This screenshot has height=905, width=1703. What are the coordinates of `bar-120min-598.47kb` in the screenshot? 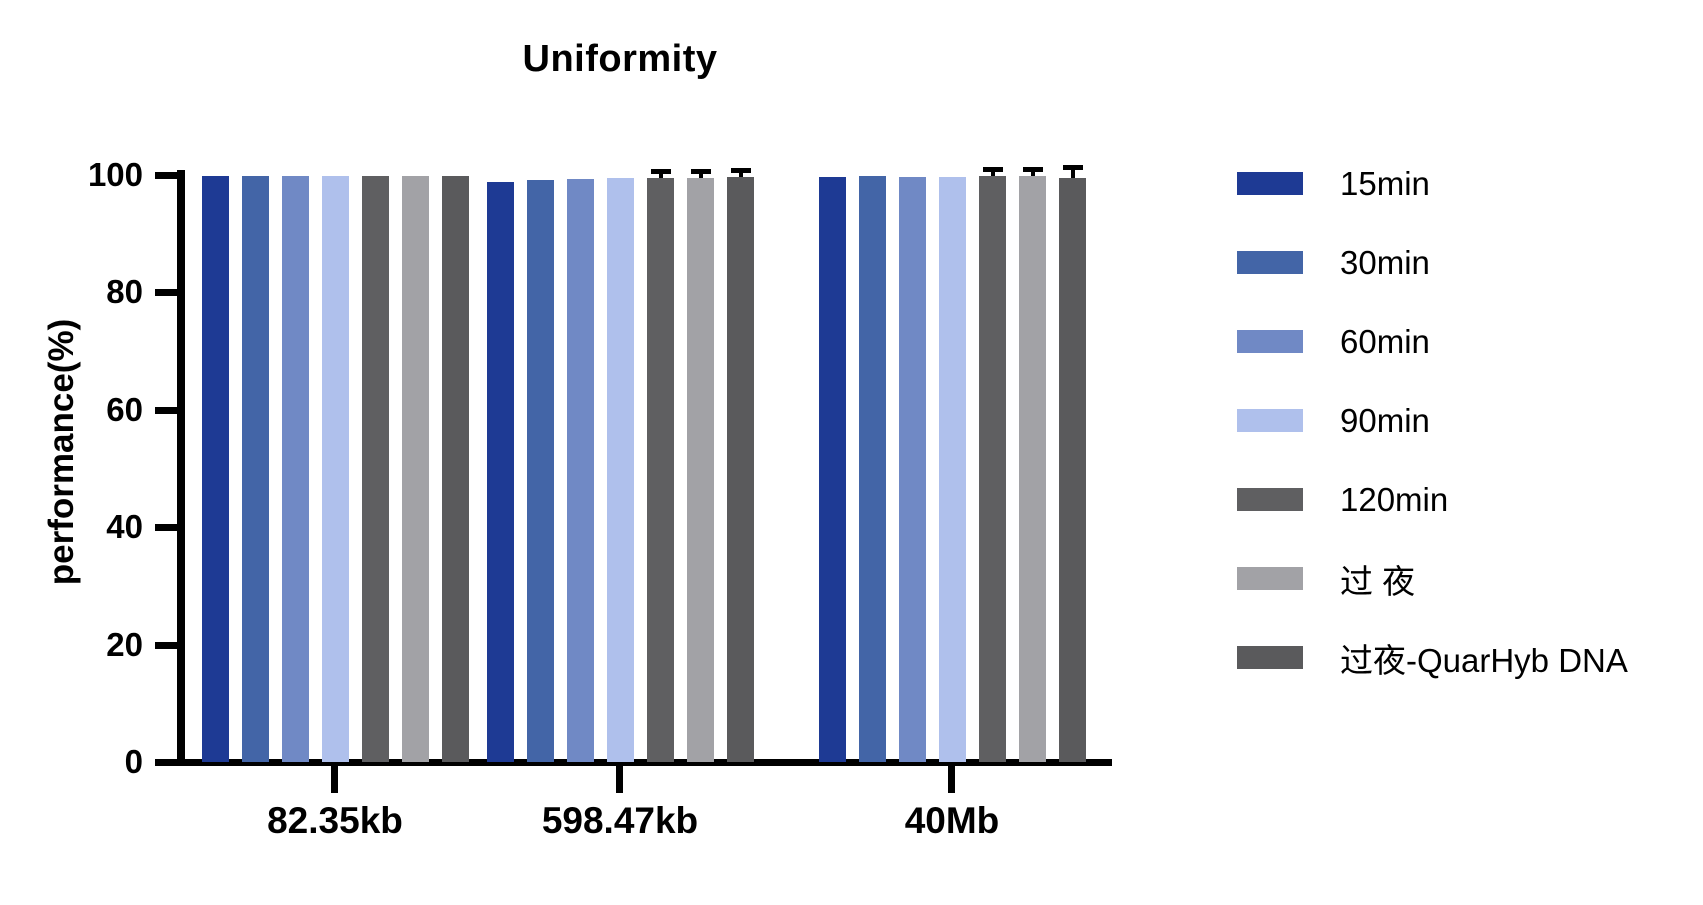 It's located at (660, 470).